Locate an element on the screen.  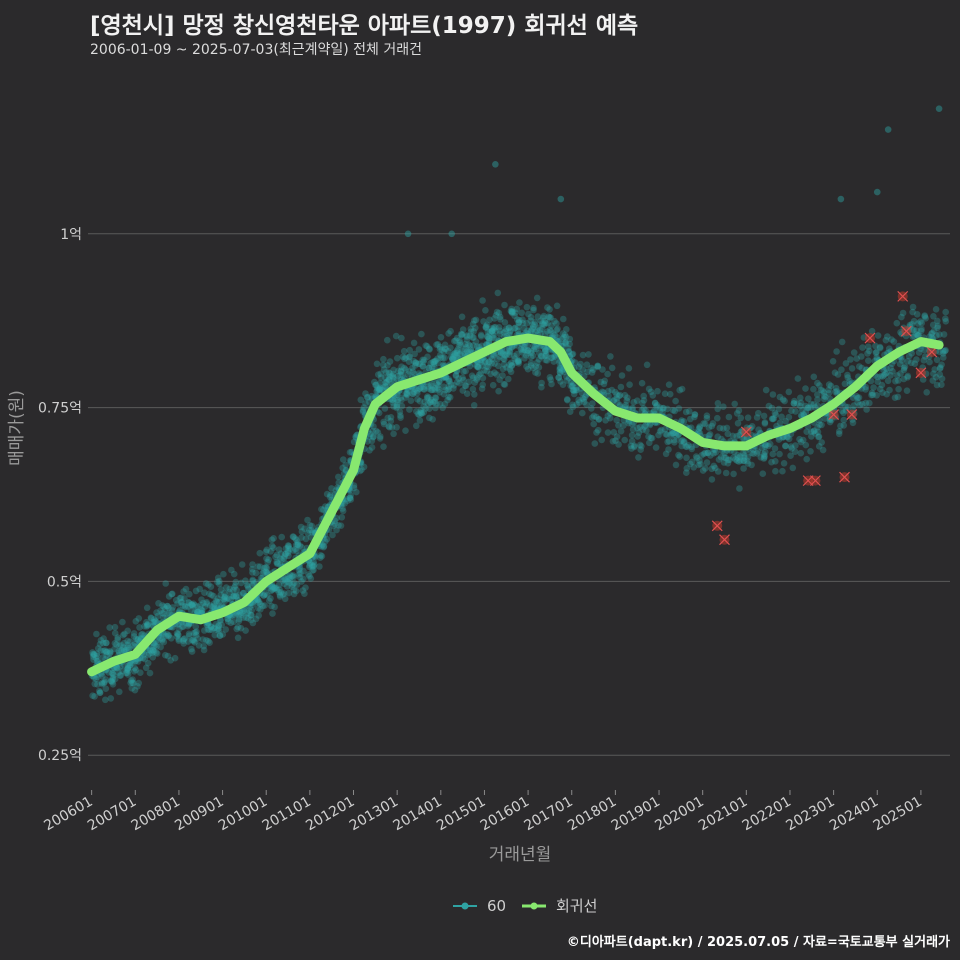
legend: 60 회귀선 is located at coordinates (525, 906).